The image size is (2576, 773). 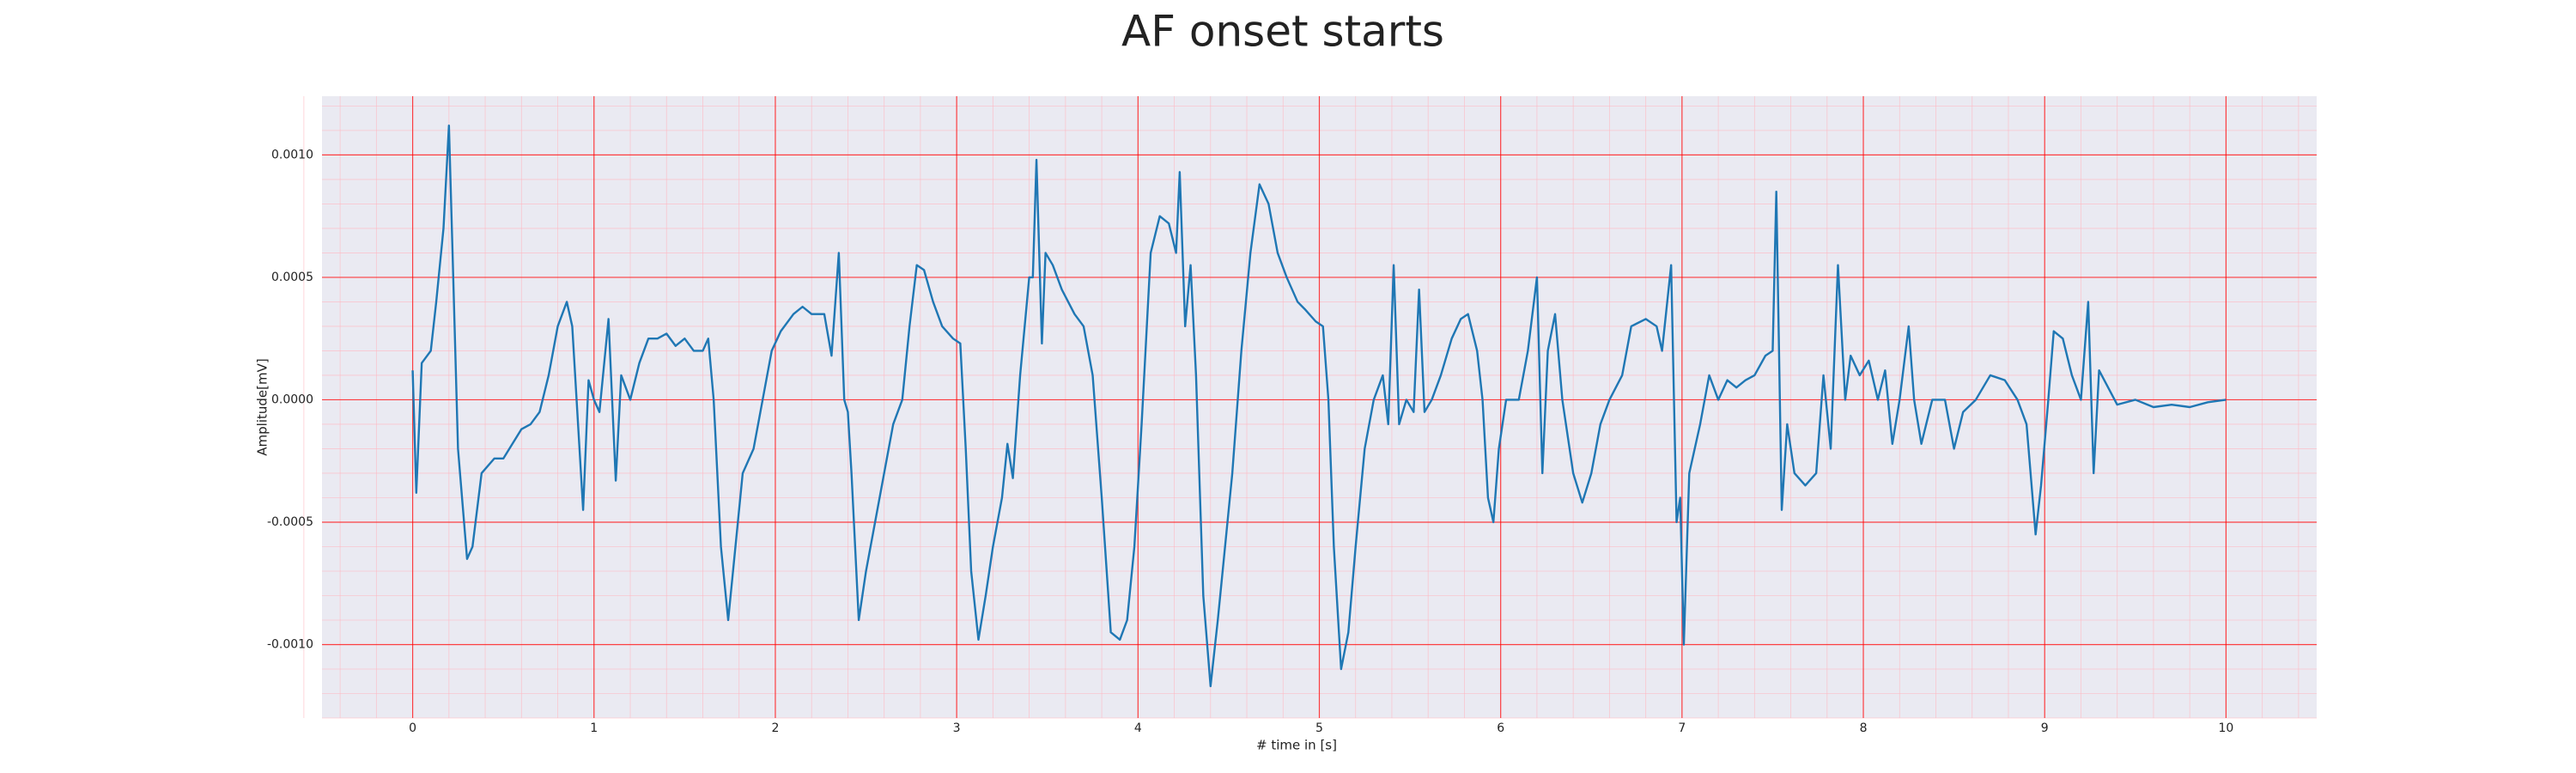 What do you see at coordinates (1864, 728) in the screenshot?
I see `x-tick-label: 8` at bounding box center [1864, 728].